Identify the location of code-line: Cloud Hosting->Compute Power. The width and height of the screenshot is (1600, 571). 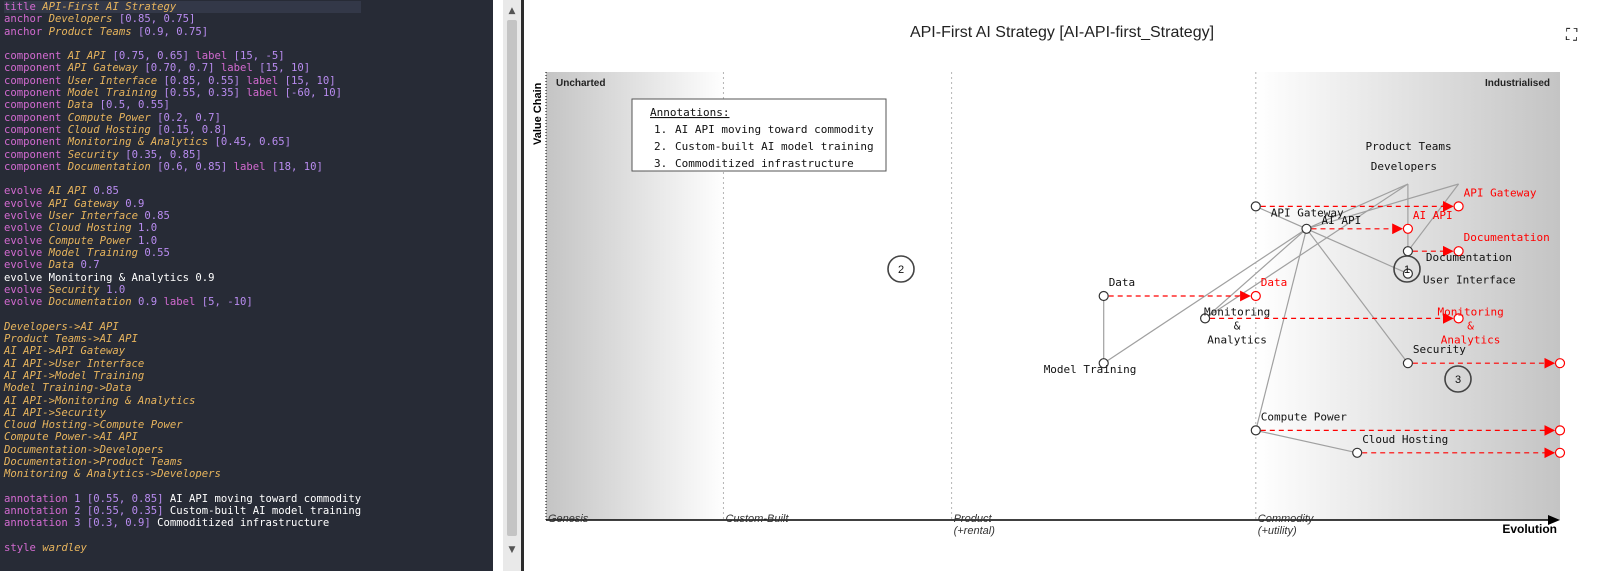
(182, 425).